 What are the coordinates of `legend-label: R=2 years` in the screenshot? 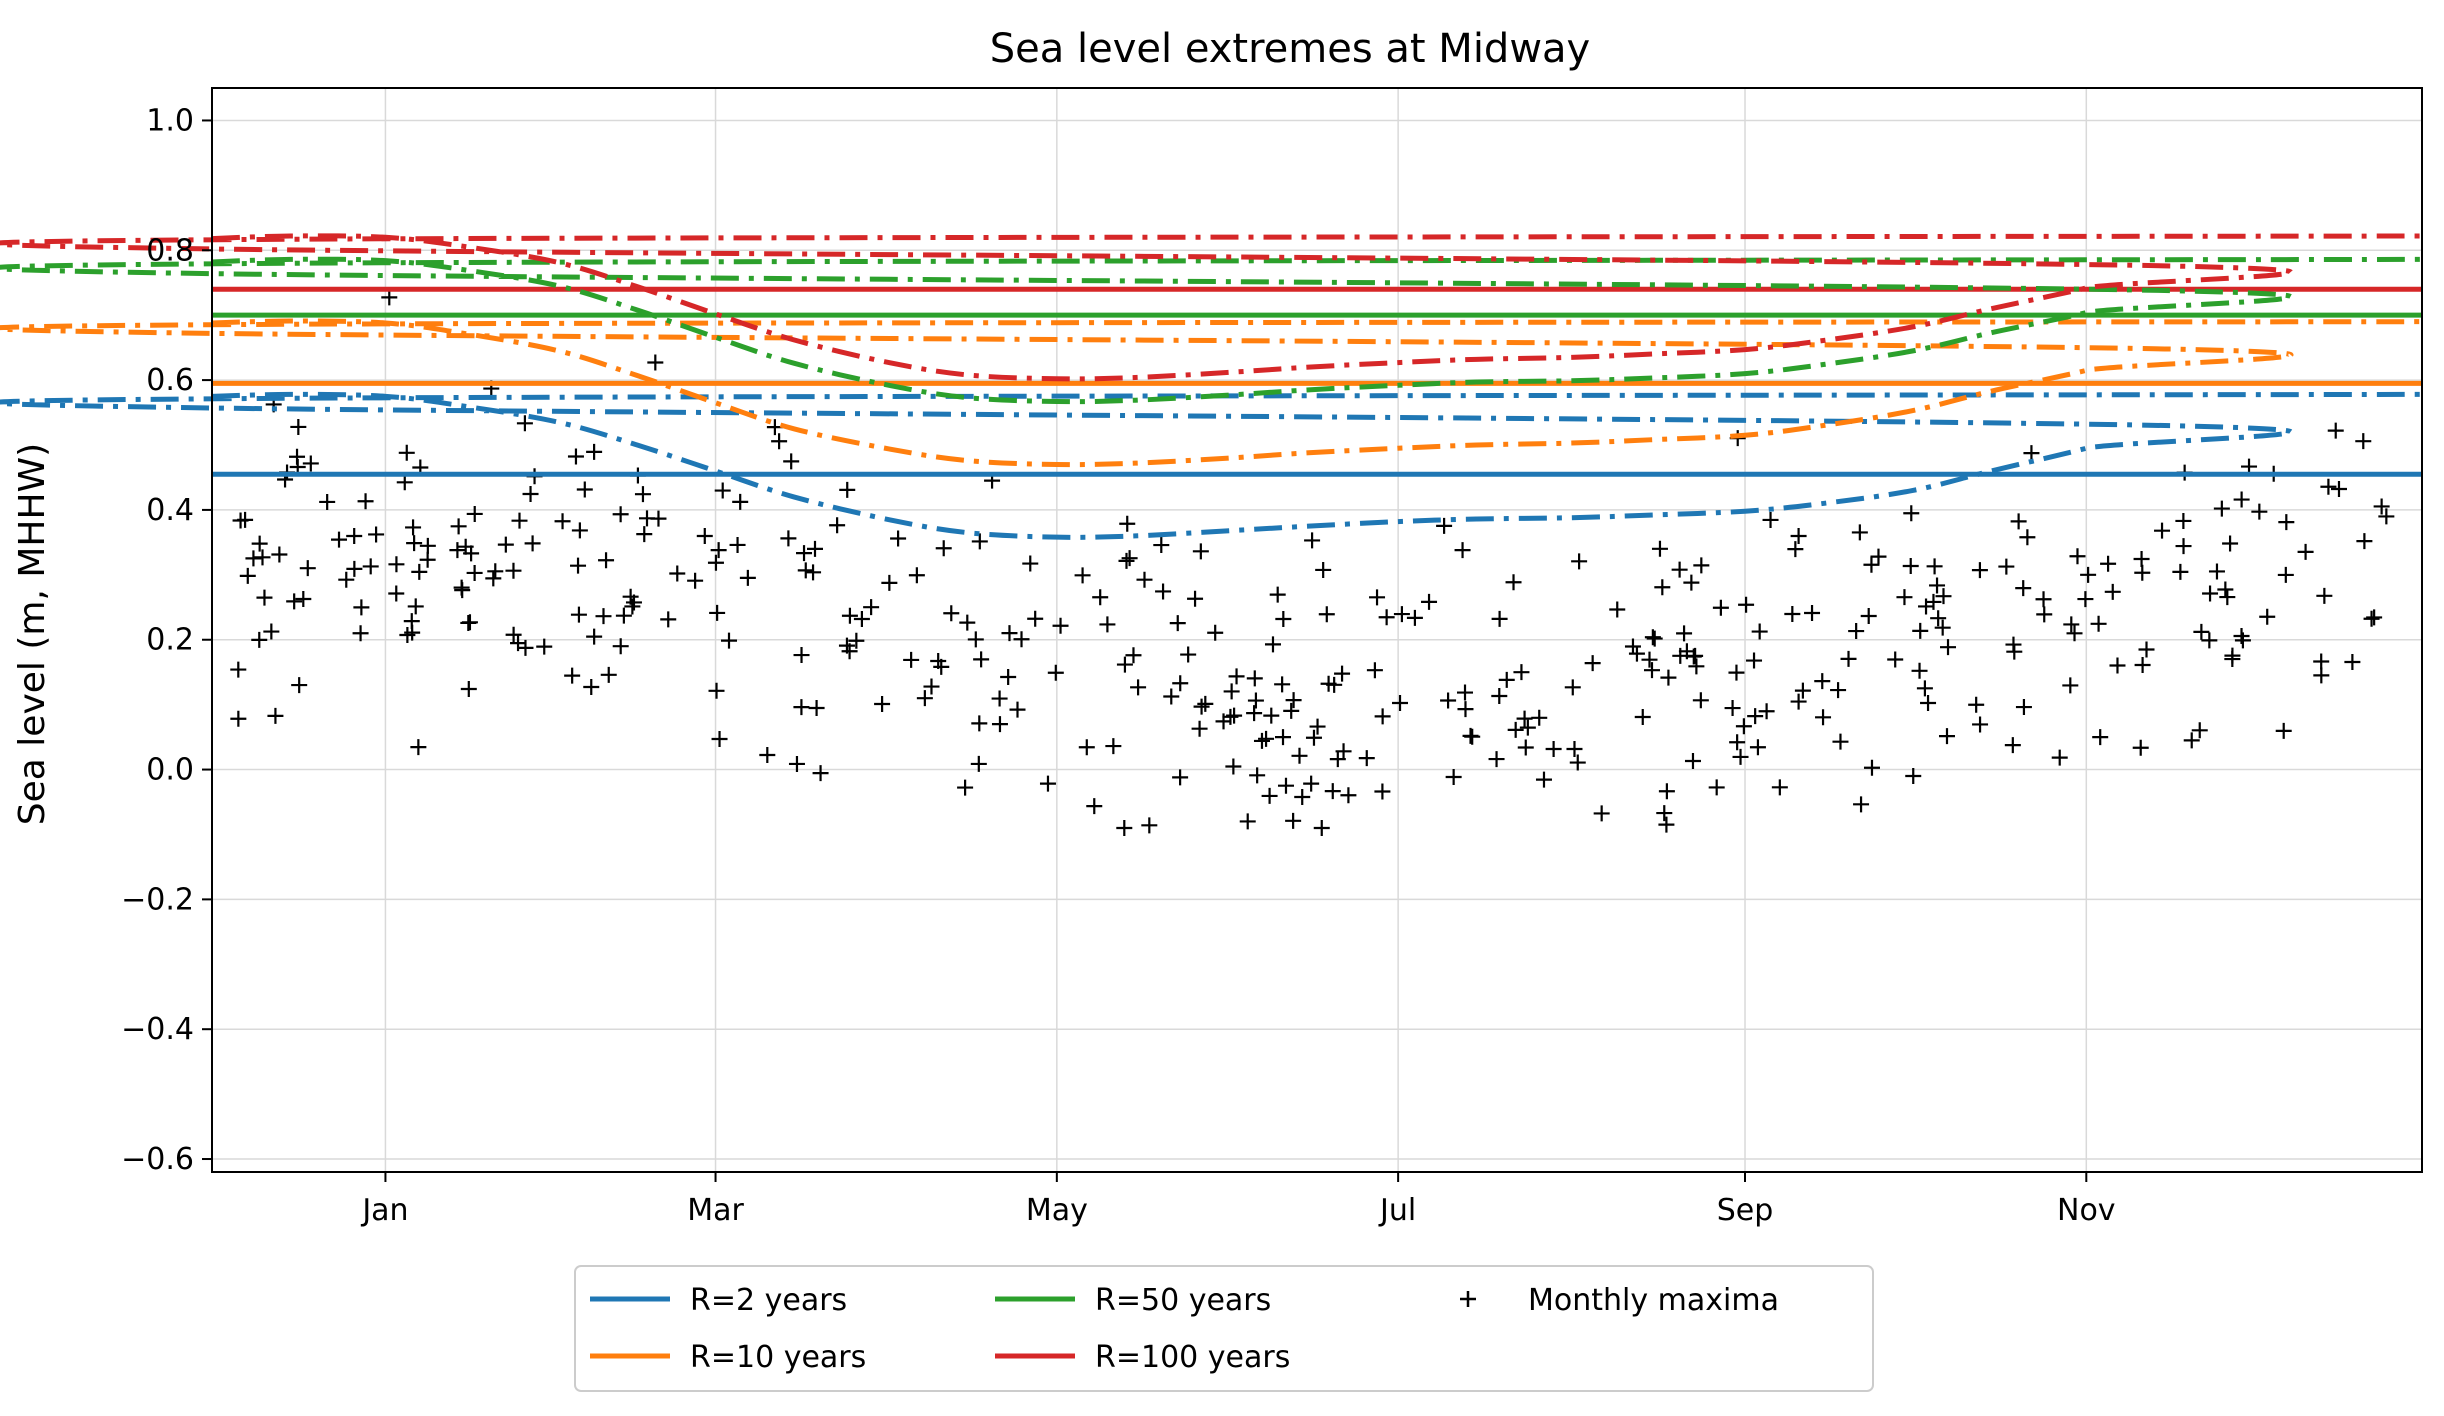 It's located at (768, 1300).